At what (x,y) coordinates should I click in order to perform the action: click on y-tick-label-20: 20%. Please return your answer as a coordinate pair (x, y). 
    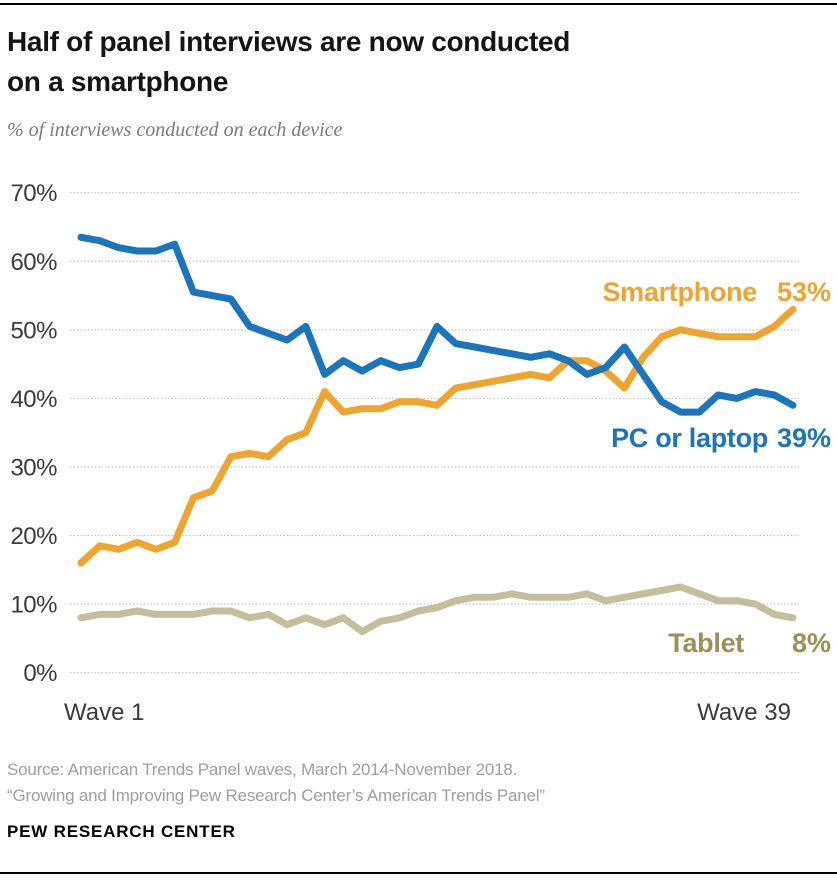
    Looking at the image, I should click on (33, 536).